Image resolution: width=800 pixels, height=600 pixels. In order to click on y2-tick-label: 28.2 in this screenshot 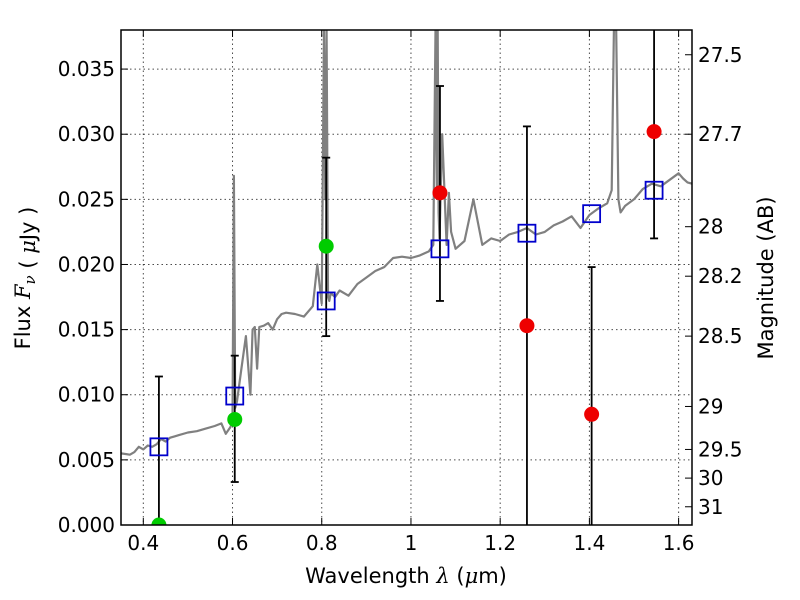, I will do `click(720, 276)`.